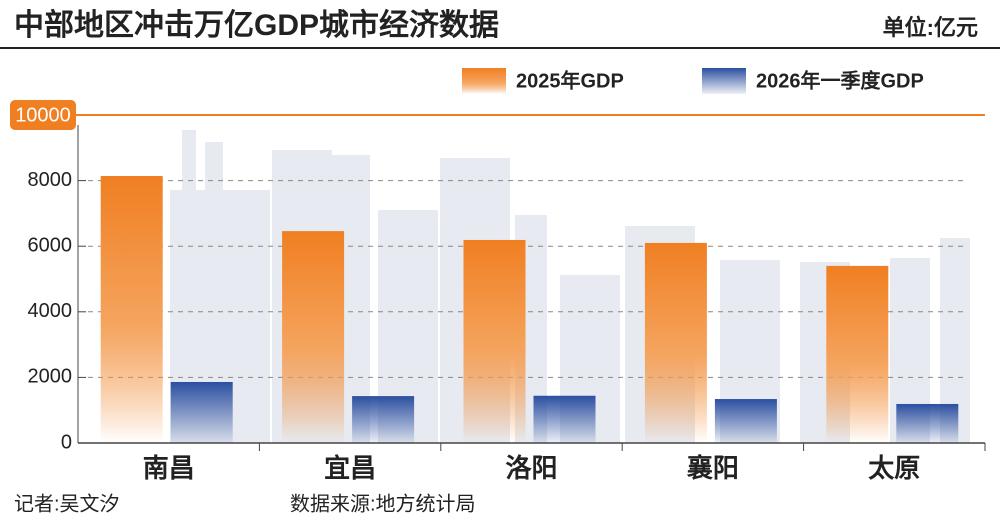  What do you see at coordinates (169, 468) in the screenshot?
I see `x-tick-label: 南昌` at bounding box center [169, 468].